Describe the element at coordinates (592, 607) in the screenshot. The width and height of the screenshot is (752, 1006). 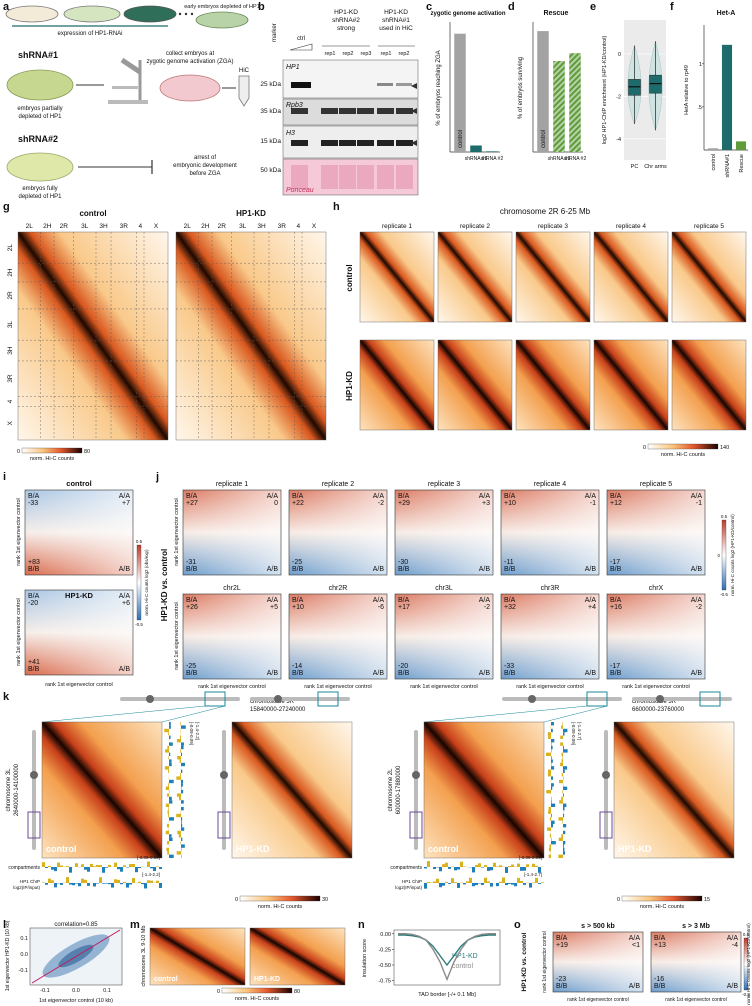
I see `quadrant-value: +4` at that location.